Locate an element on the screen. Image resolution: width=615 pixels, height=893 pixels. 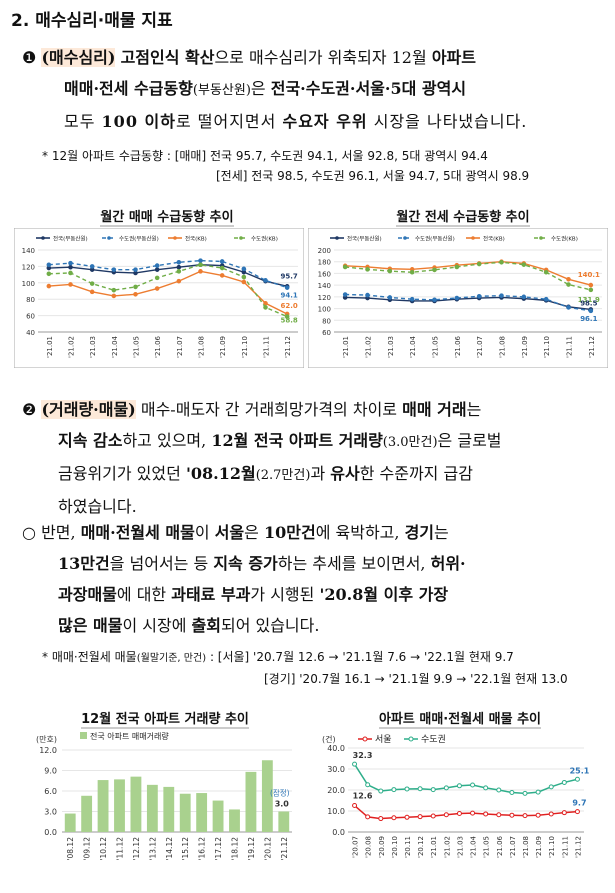
chart-frame is located at coordinates (159, 298).